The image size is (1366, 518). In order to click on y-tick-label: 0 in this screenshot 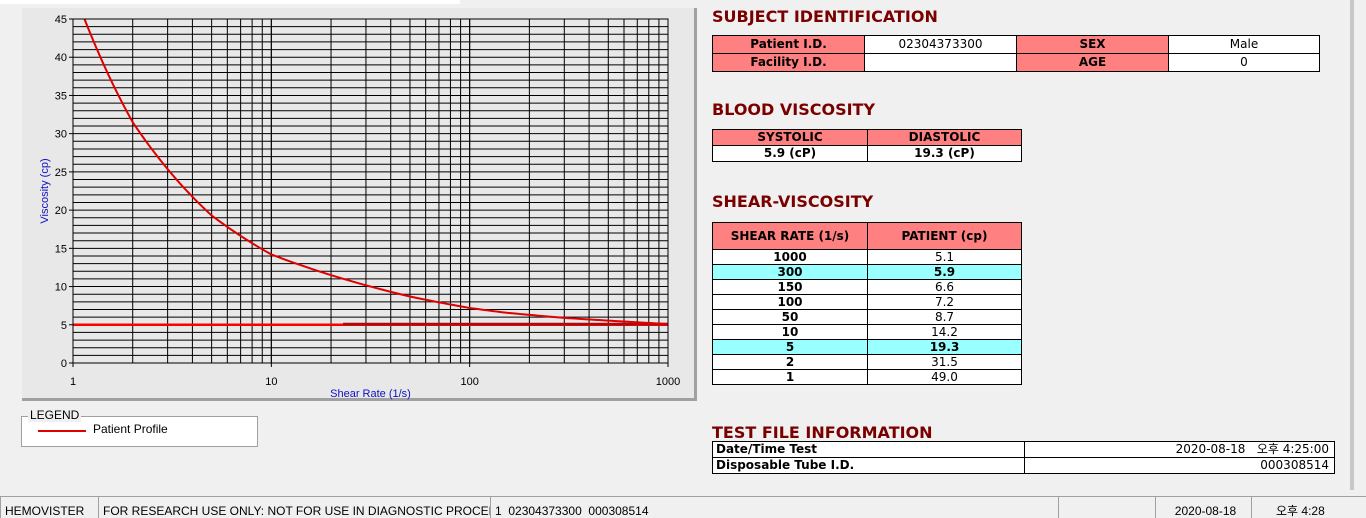, I will do `click(64, 364)`.